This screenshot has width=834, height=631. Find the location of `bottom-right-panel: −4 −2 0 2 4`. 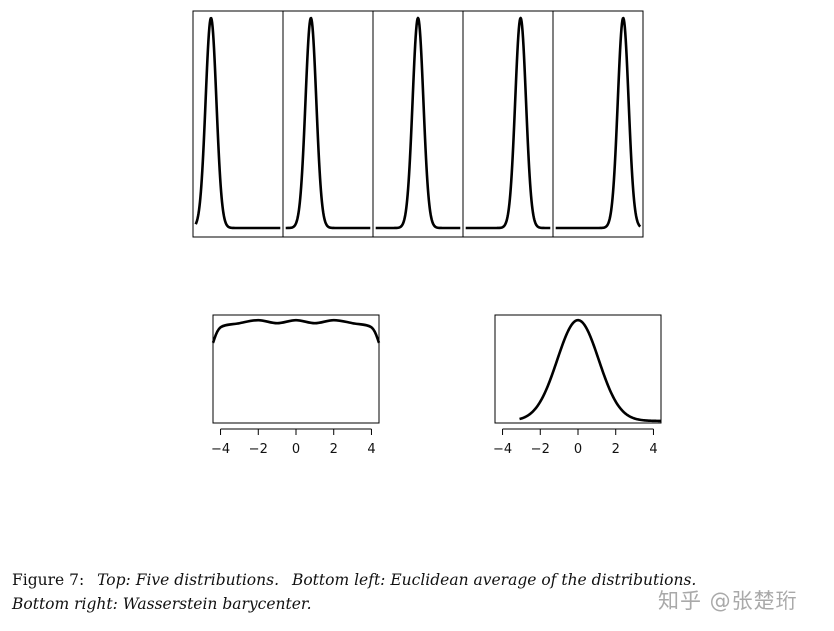

bottom-right-panel: −4 −2 0 2 4 is located at coordinates (577, 385).